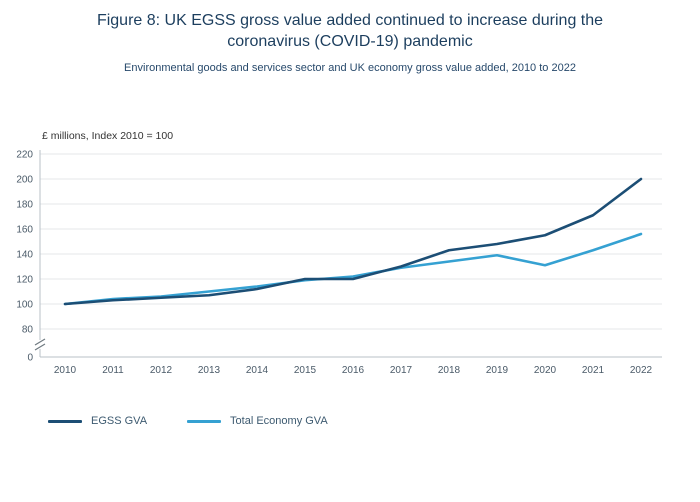  What do you see at coordinates (28, 330) in the screenshot?
I see `svg-text: 80` at bounding box center [28, 330].